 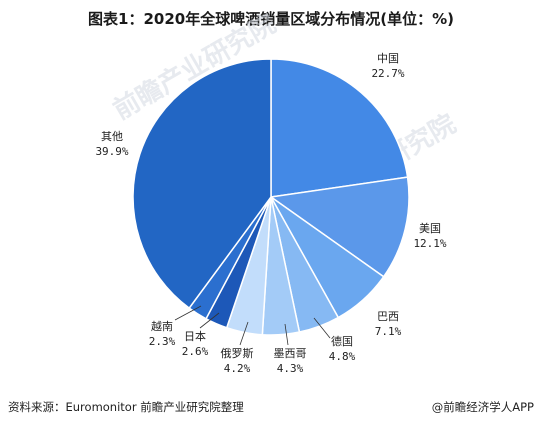 I want to click on brand-credit: @前瞻经济学人APP, so click(x=482, y=407).